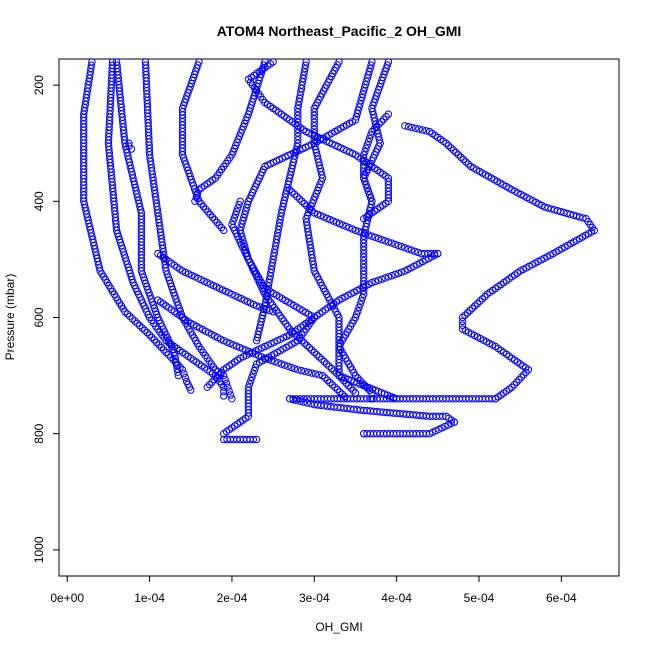 The height and width of the screenshot is (650, 650). Describe the element at coordinates (313, 590) in the screenshot. I see `x-axis: 0e+00 1e-04 2e-04 3e-04 4e-04 5e-04 6e-04` at that location.